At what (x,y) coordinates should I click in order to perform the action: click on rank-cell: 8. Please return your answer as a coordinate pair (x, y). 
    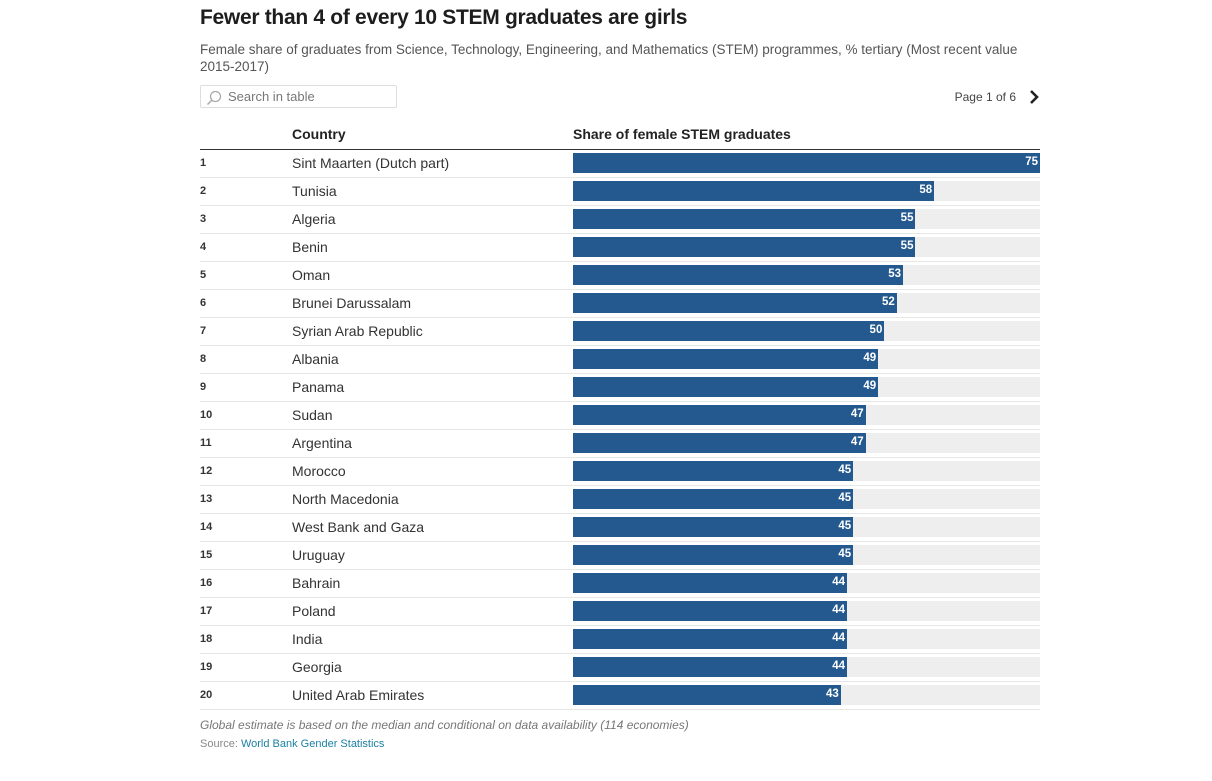
    Looking at the image, I should click on (203, 359).